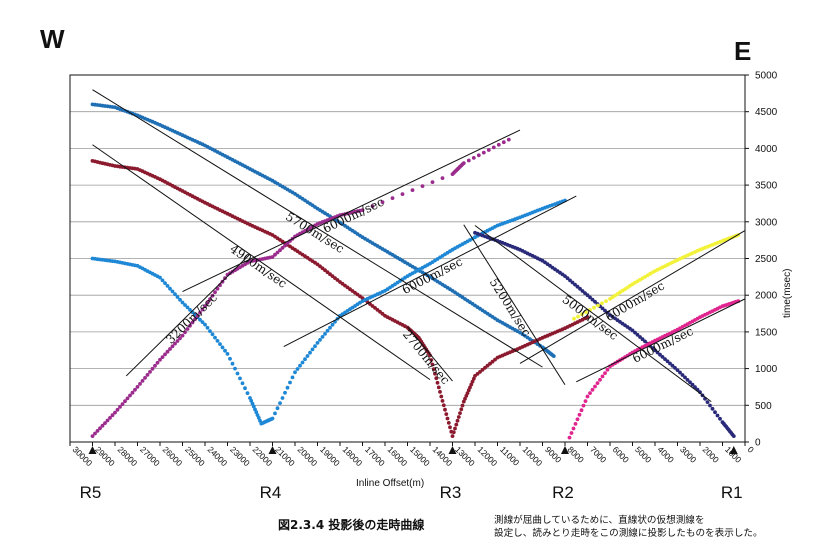  Describe the element at coordinates (510, 456) in the screenshot. I see `x-tick-label: 11000` at that location.